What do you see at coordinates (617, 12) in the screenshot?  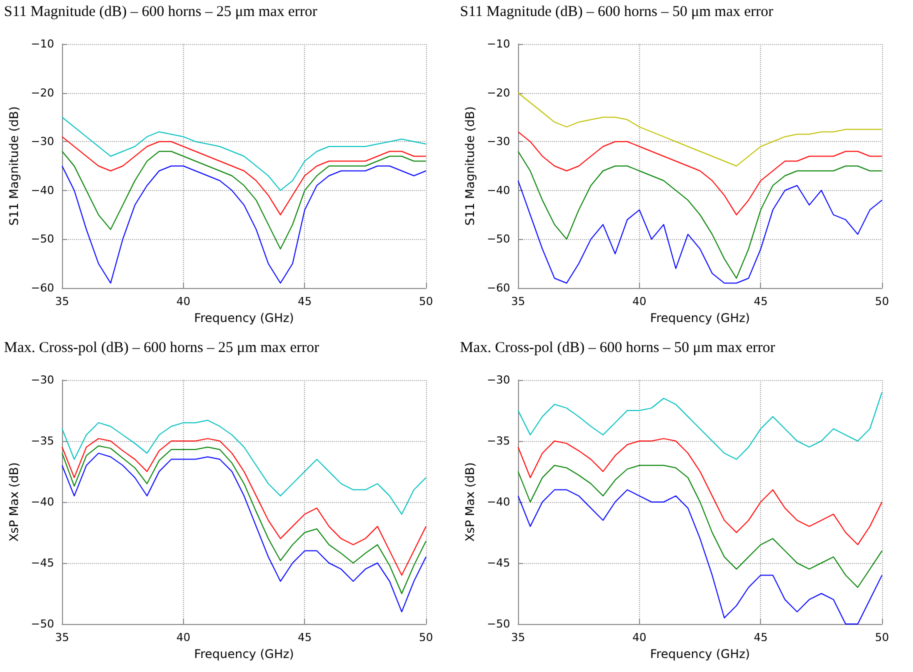 I see `chart-title: S11 Magnitude (dB) – 600 horns – 50 μm max error` at bounding box center [617, 12].